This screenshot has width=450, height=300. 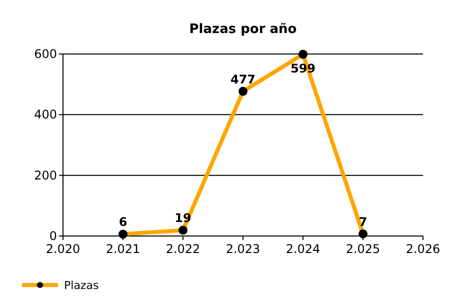 What do you see at coordinates (303, 249) in the screenshot?
I see `x-tick-label: 2.024` at bounding box center [303, 249].